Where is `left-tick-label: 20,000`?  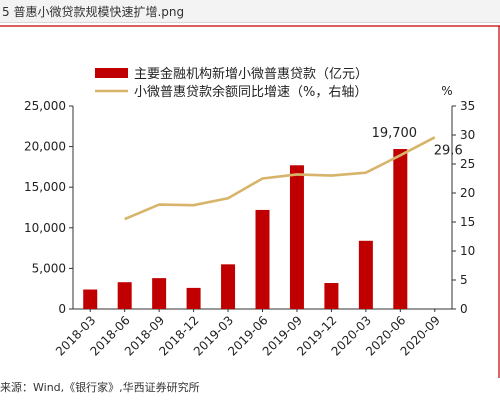 left-tick-label: 20,000 is located at coordinates (45, 147).